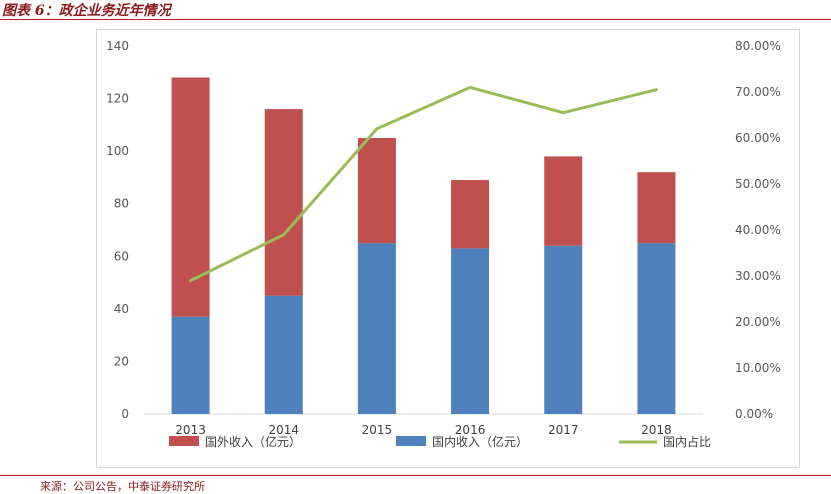 This screenshot has width=831, height=494. Describe the element at coordinates (758, 368) in the screenshot. I see `right-axis-tick-label: 10.00%` at that location.